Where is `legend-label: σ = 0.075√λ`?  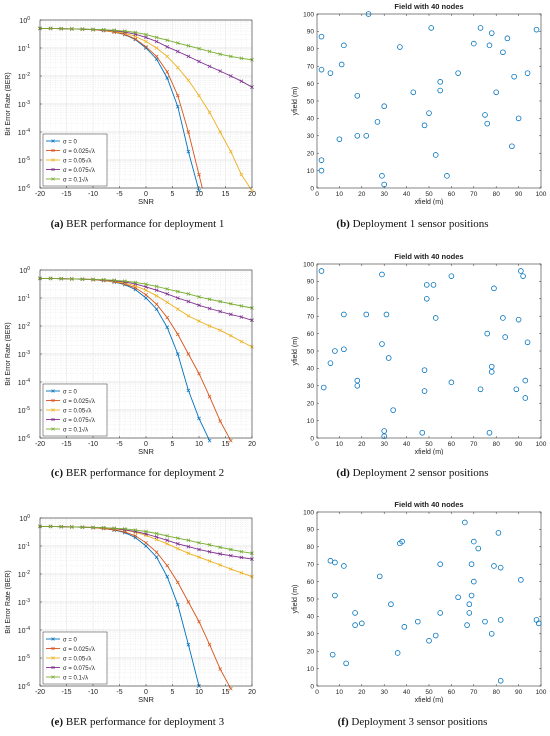
legend-label: σ = 0.075√λ is located at coordinates (79, 668).